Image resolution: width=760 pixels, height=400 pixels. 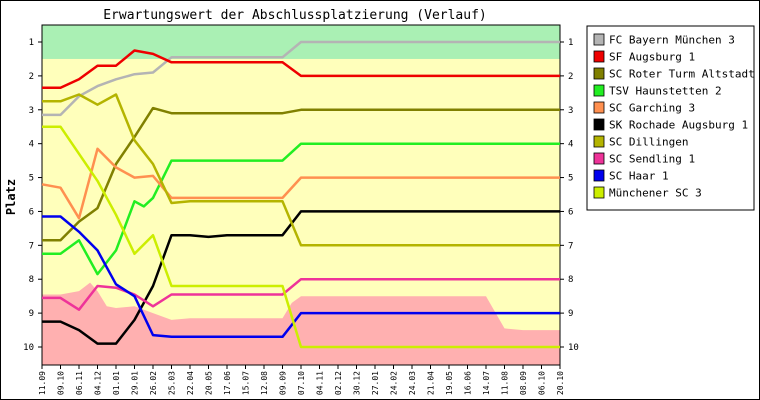 I want to click on x-tick-label: 01.01, so click(x=116, y=383).